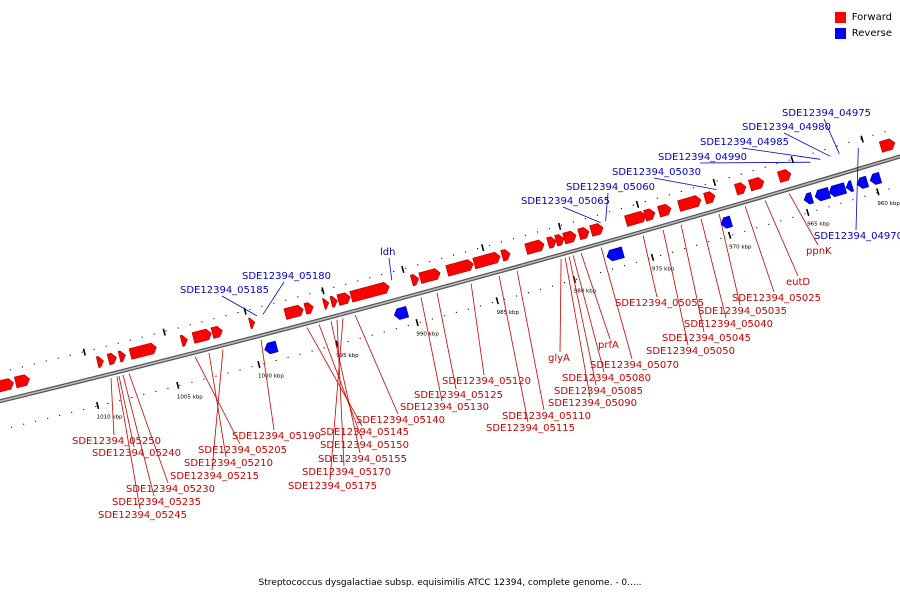  Describe the element at coordinates (224, 290) in the screenshot. I see `reverse-gene-label: SDE12394_05185` at that location.